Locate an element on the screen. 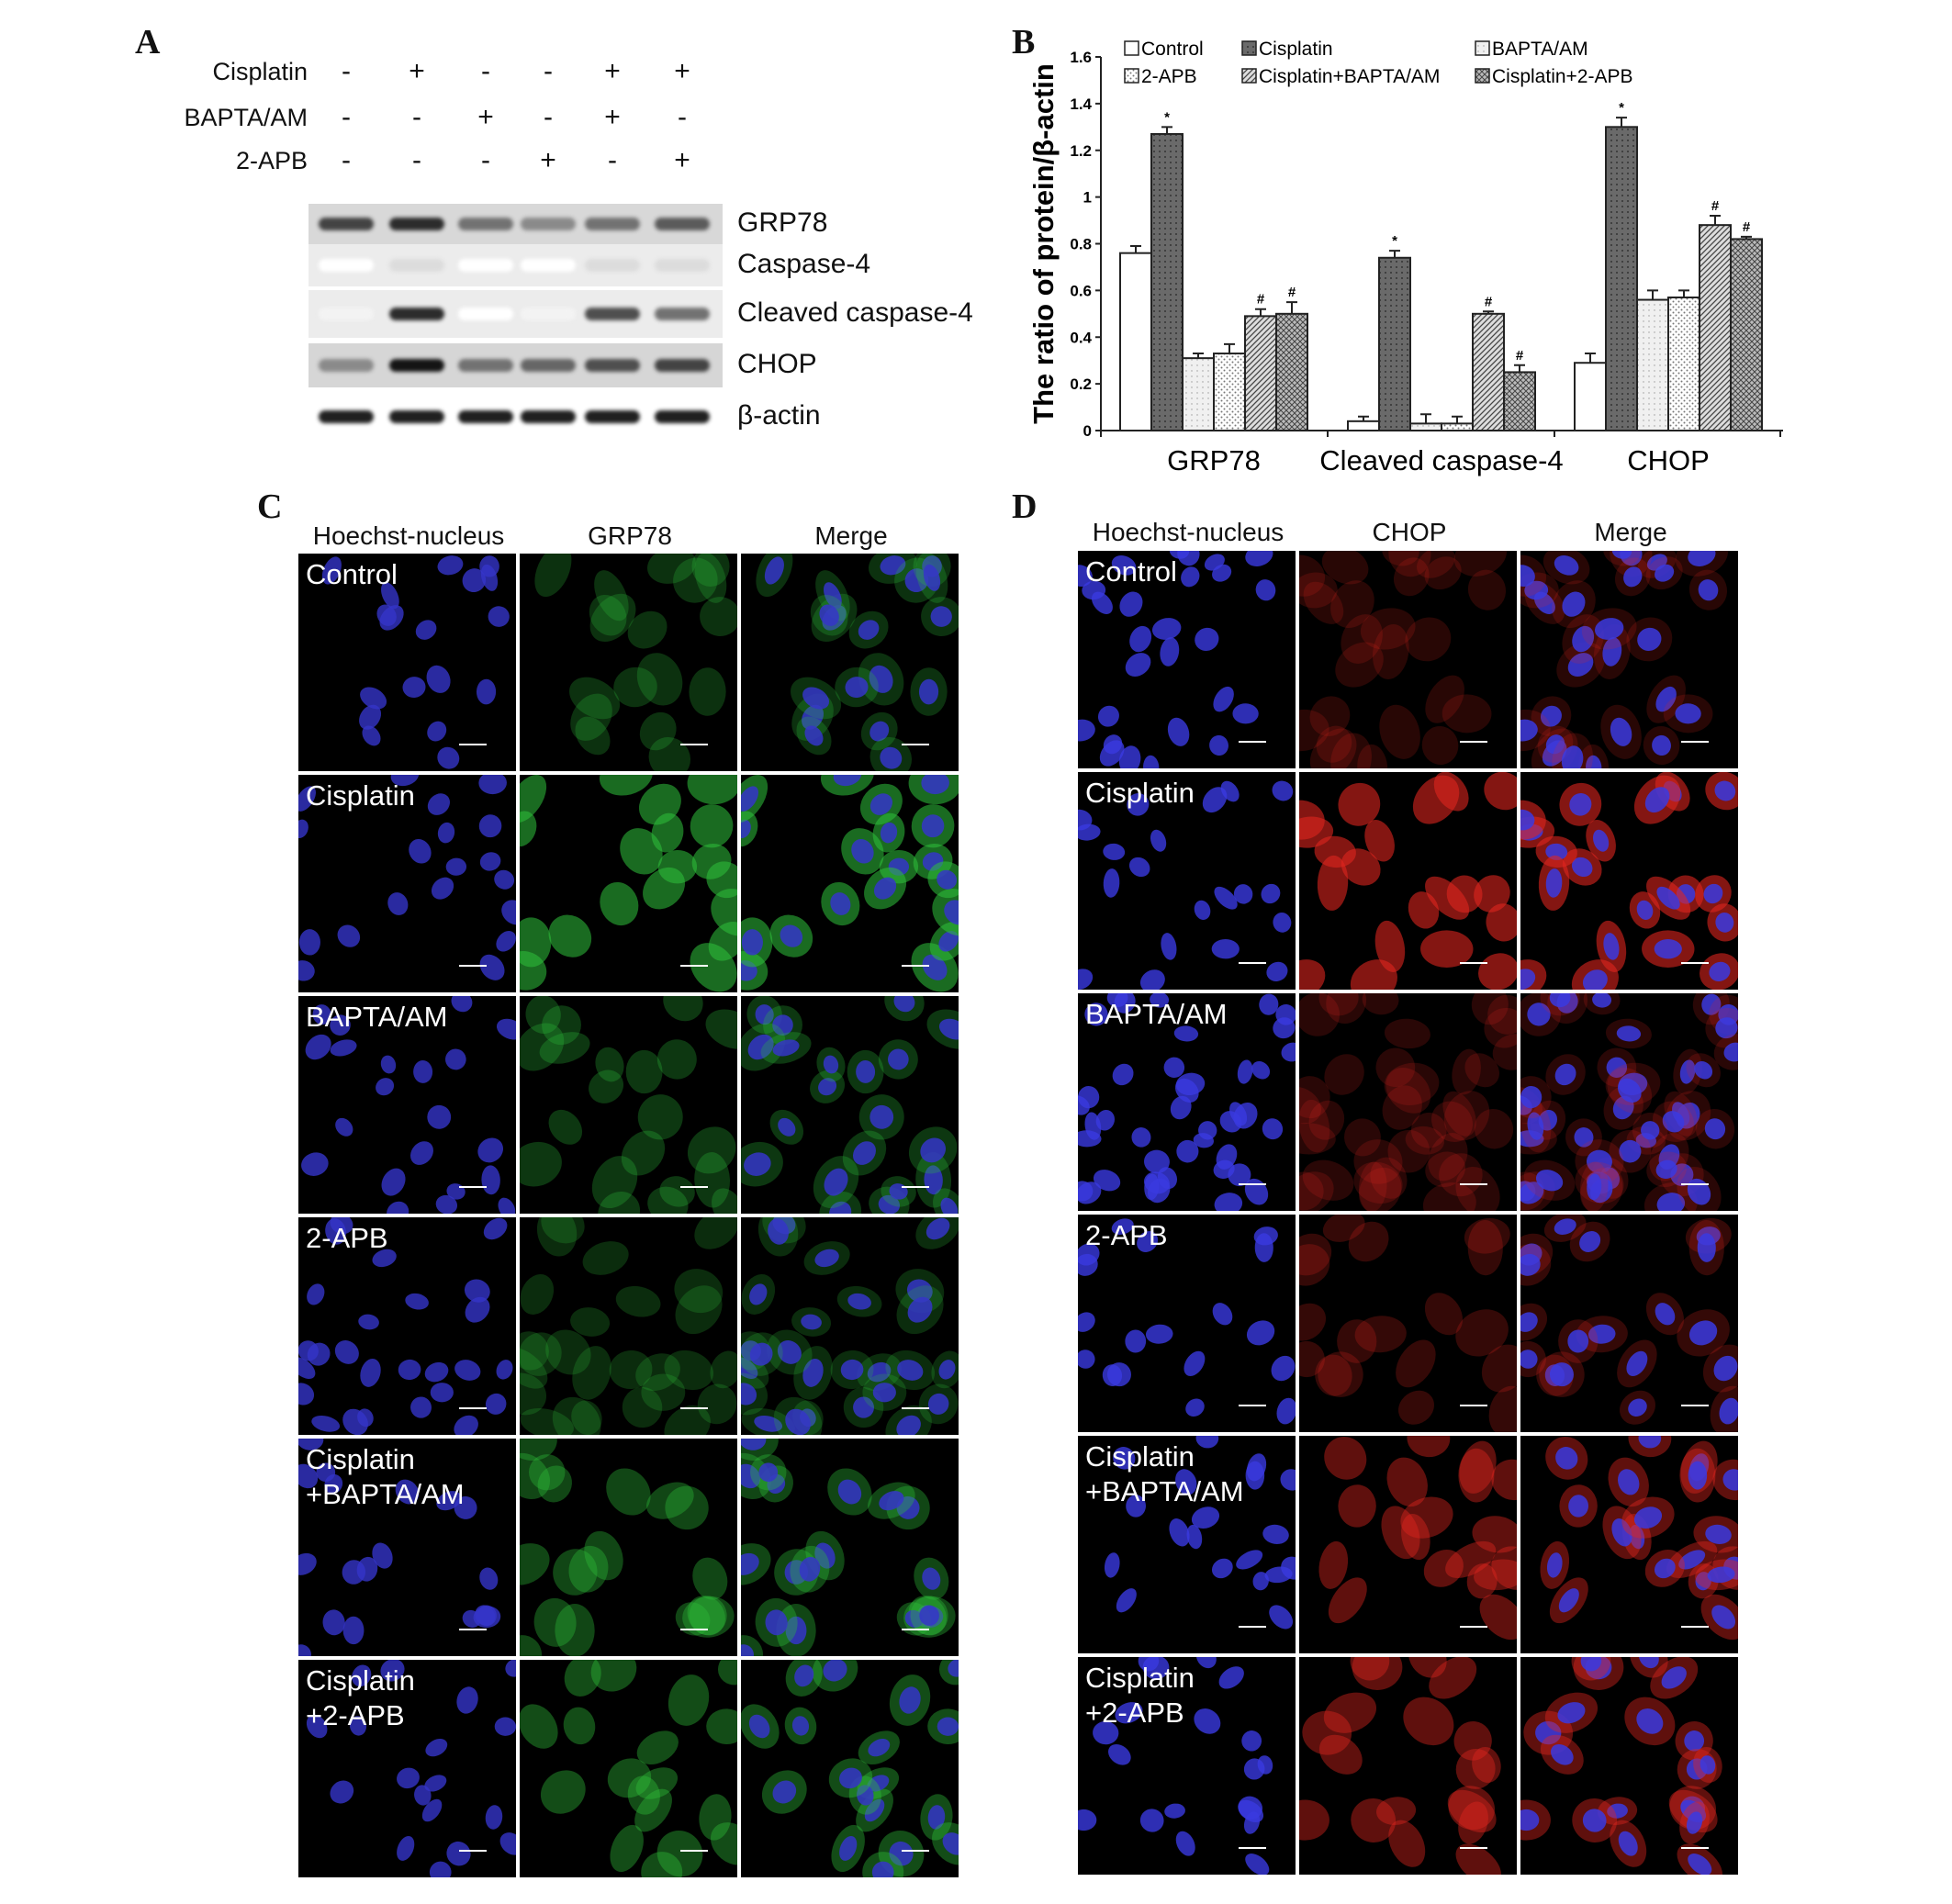 Image resolution: width=1952 pixels, height=1904 pixels. micrograph-signal is located at coordinates (628, 1547).